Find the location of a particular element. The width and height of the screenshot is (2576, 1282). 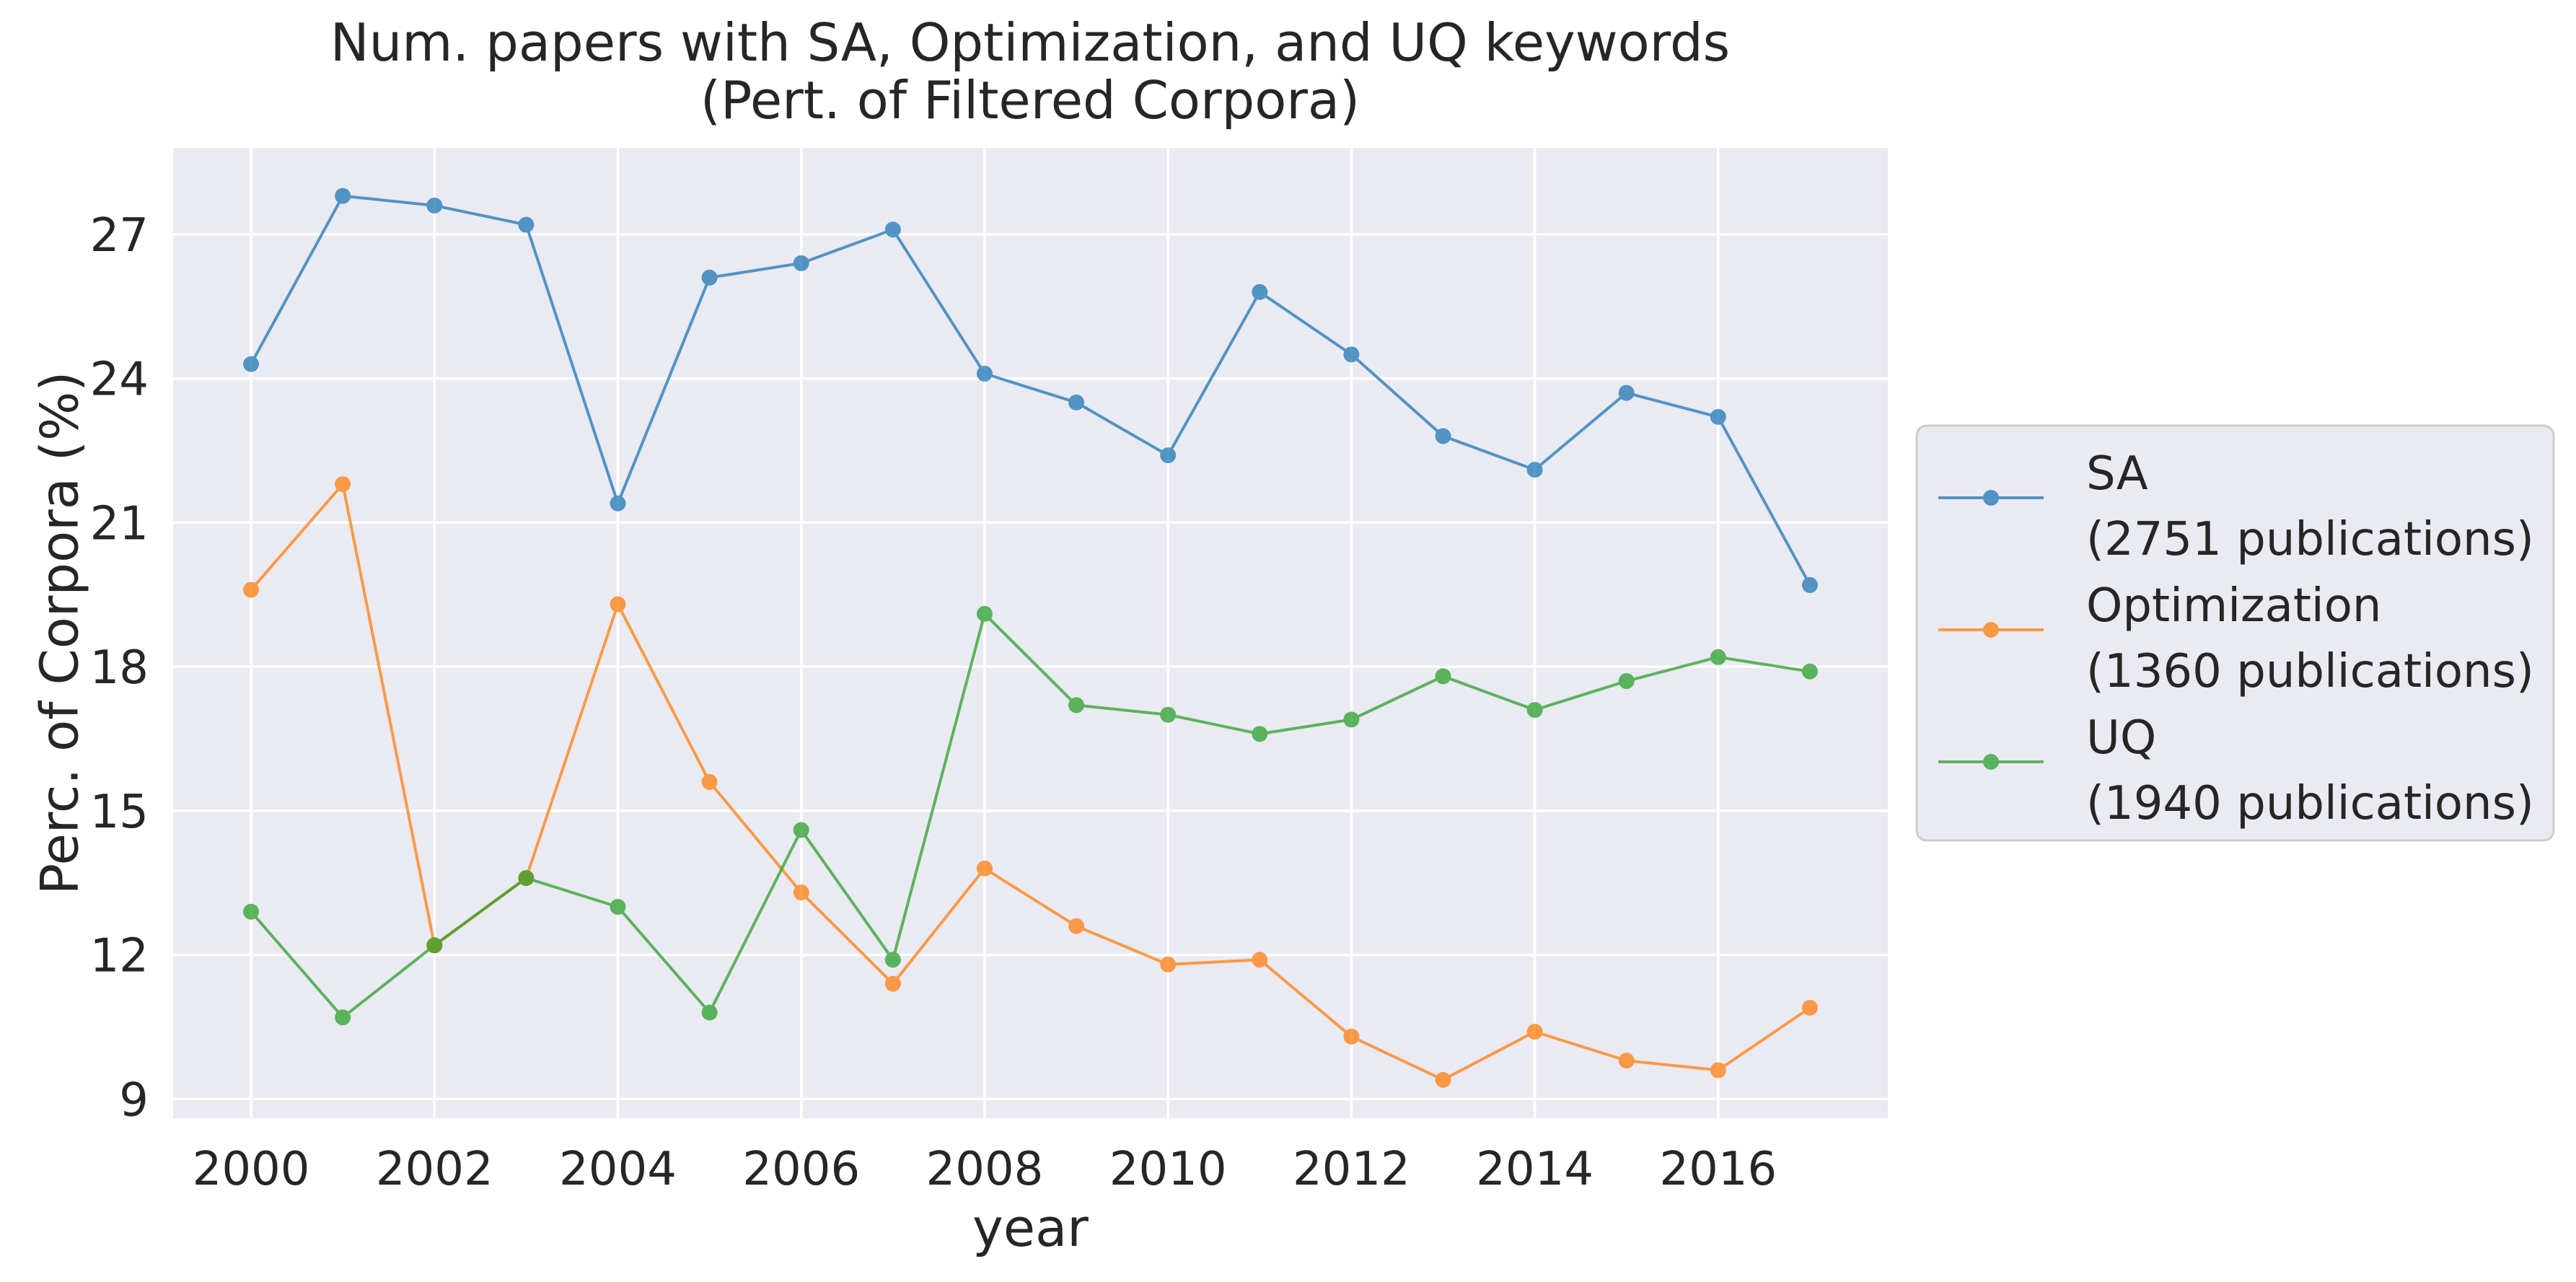

y-tick-label: 24 is located at coordinates (119, 380).